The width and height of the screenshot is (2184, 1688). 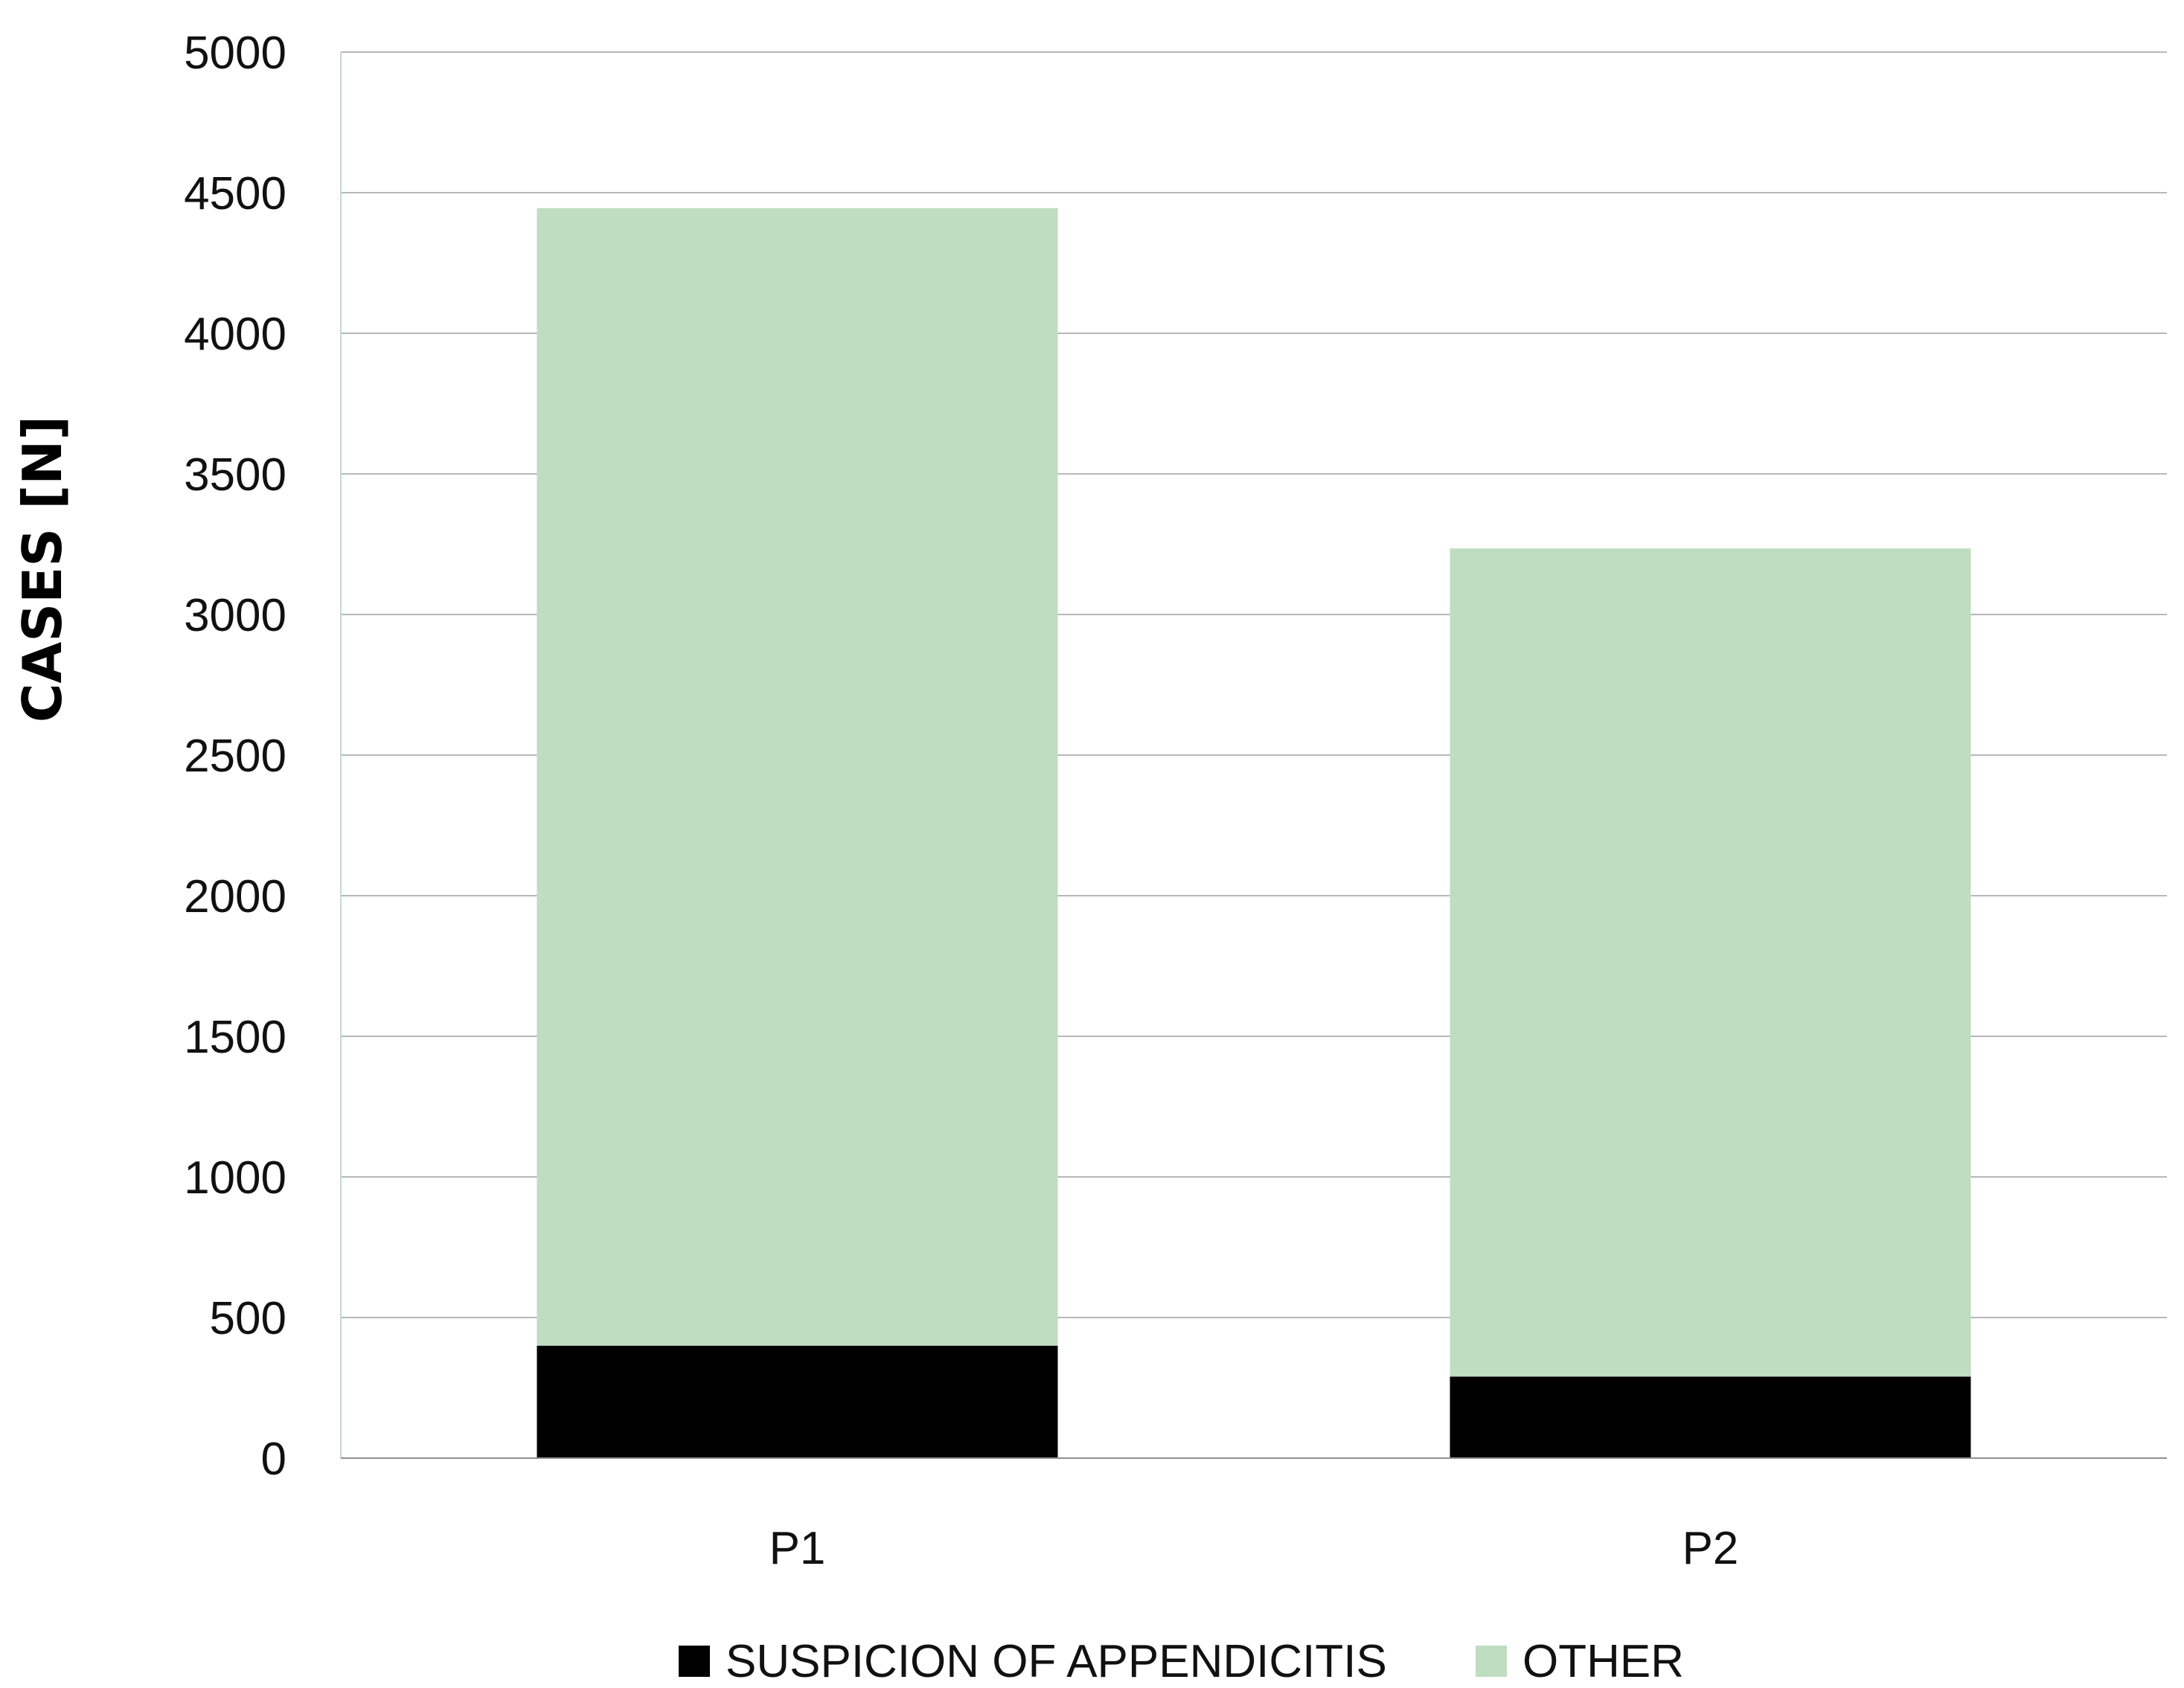 I want to click on x-tick-label: P1, so click(x=797, y=1549).